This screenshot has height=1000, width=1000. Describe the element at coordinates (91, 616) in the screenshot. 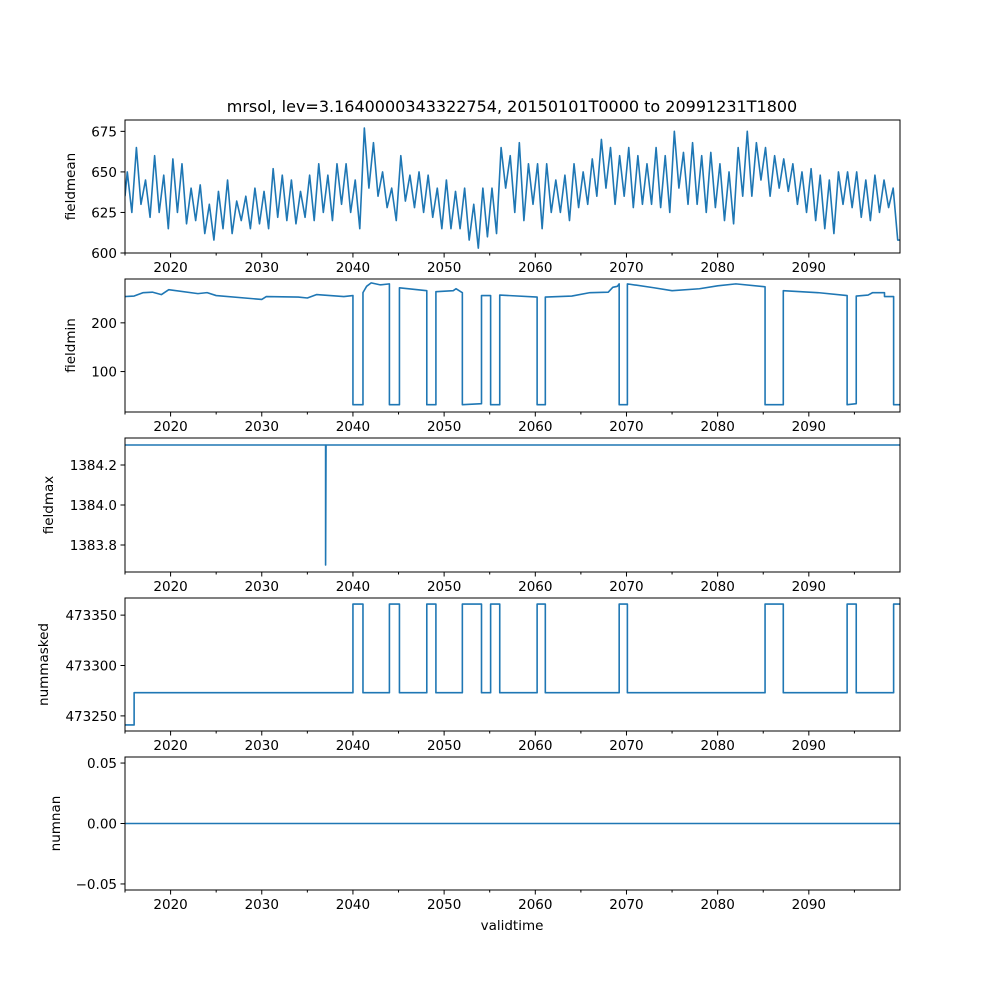

I see `y-tick-label: 473350` at that location.